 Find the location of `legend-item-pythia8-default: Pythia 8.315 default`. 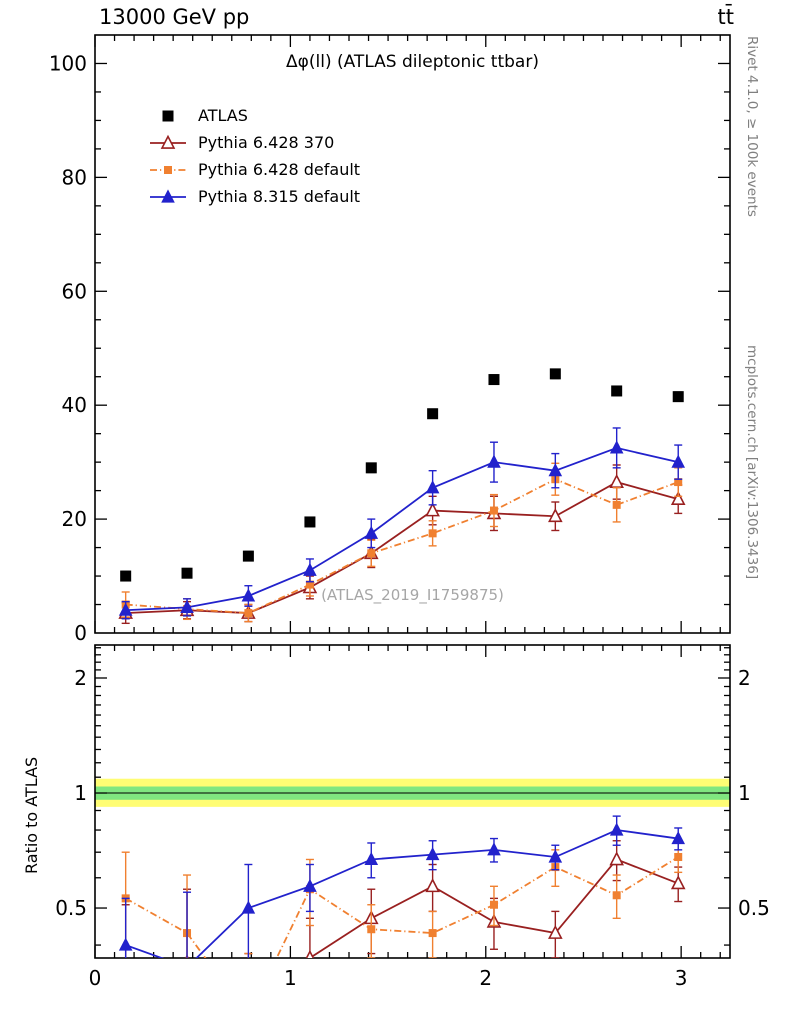

legend-item-pythia8-default: Pythia 8.315 default is located at coordinates (254, 196).